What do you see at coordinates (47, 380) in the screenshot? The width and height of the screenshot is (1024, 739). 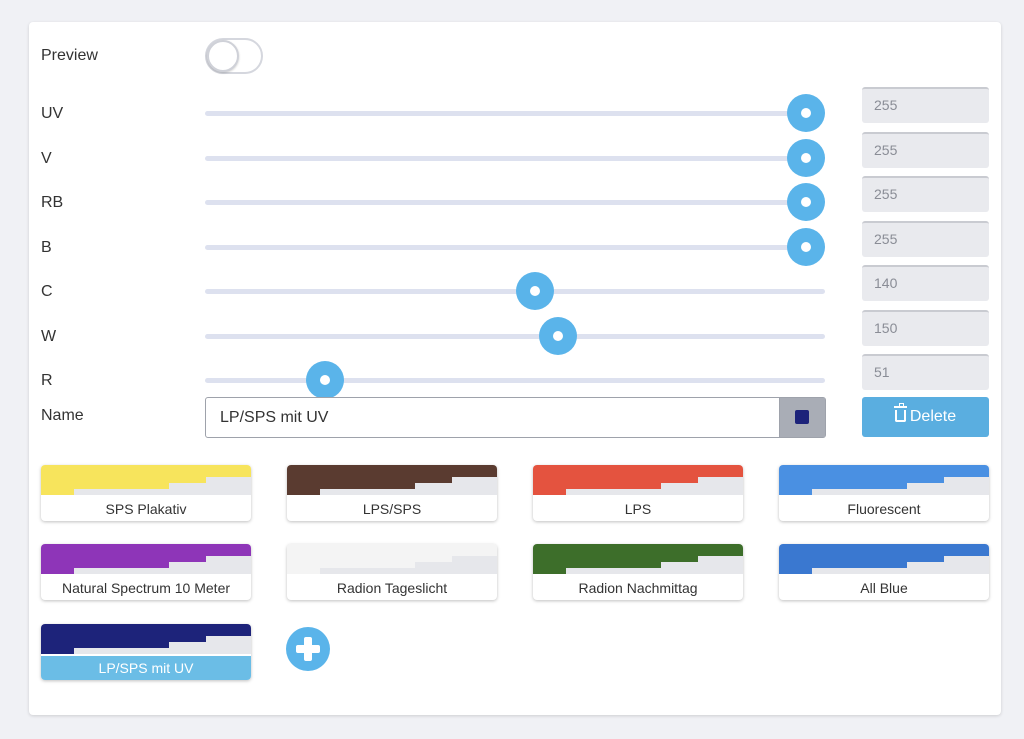 I see `channel-label: R` at bounding box center [47, 380].